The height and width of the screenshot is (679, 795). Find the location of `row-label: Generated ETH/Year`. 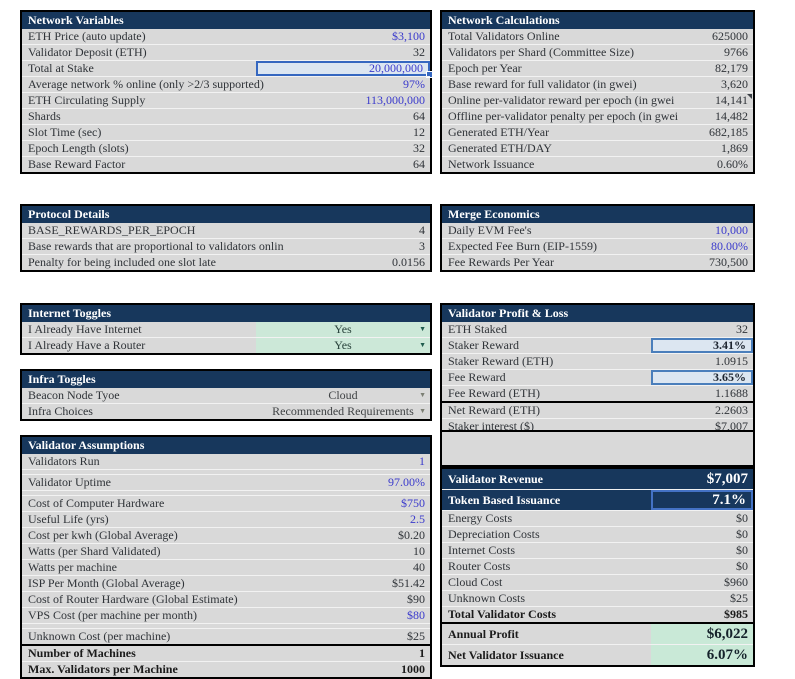

row-label: Generated ETH/Year is located at coordinates (499, 132).